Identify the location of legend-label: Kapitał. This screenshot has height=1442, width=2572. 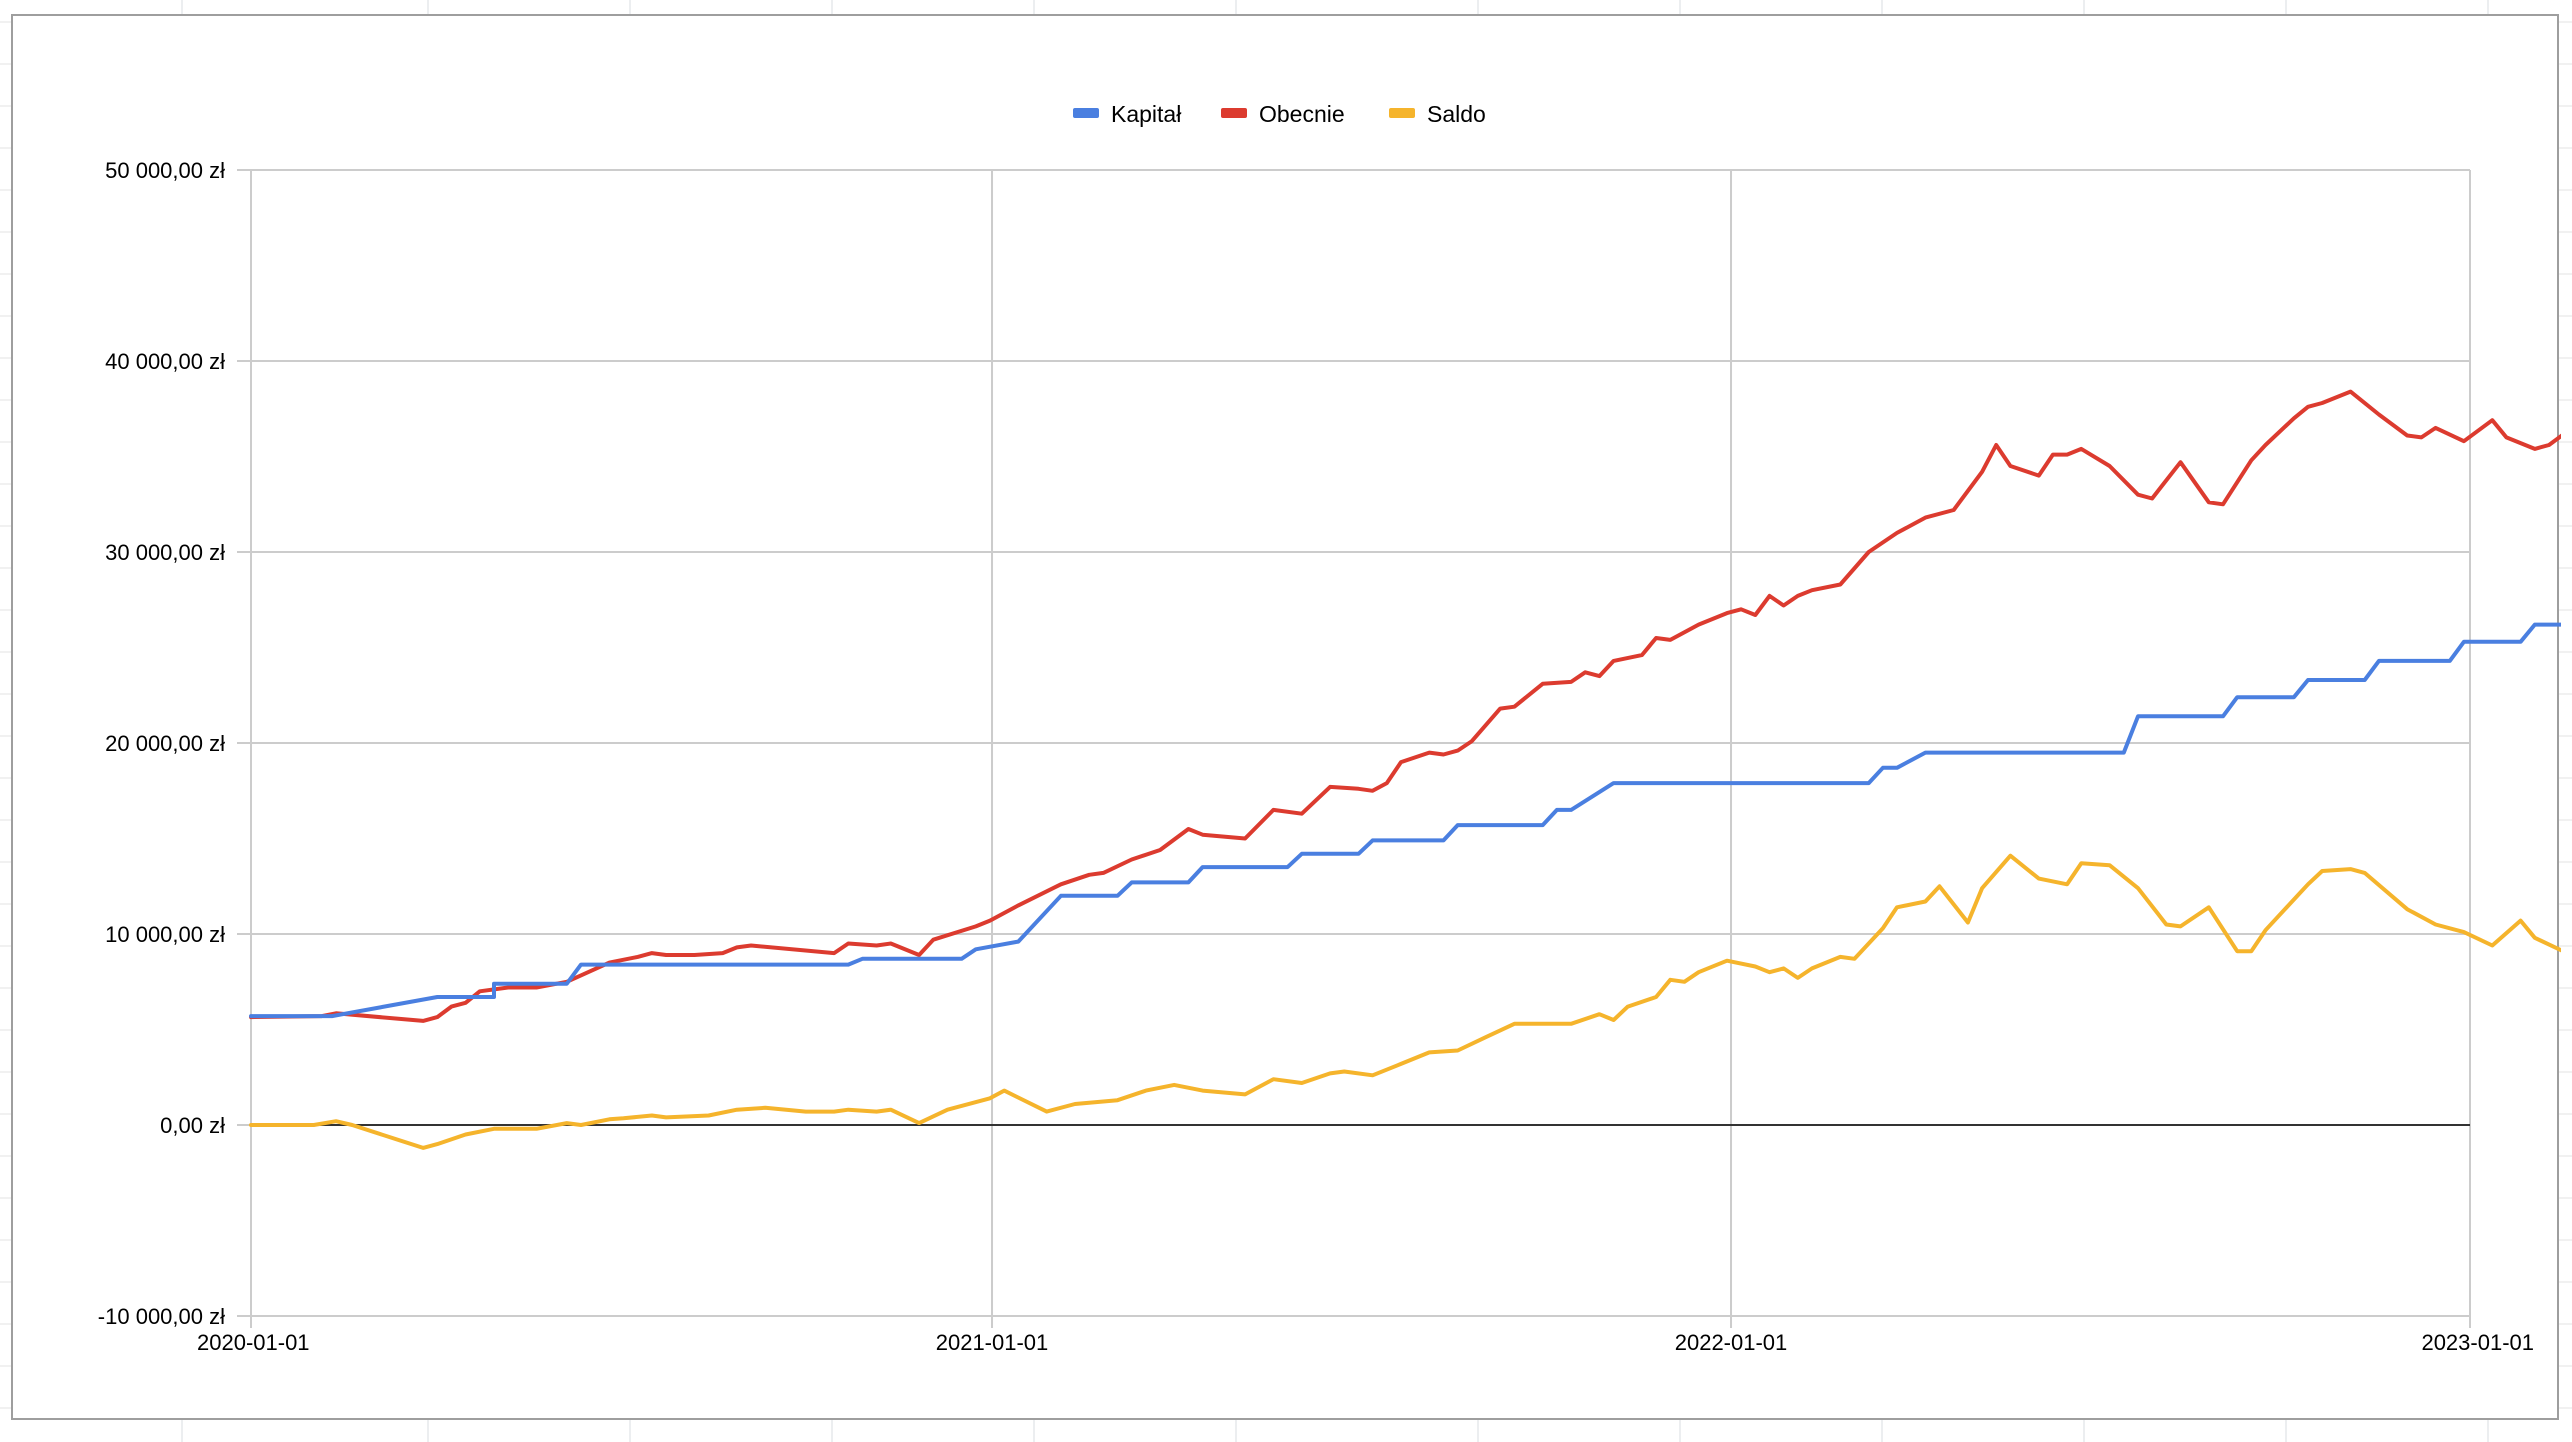
(1146, 114).